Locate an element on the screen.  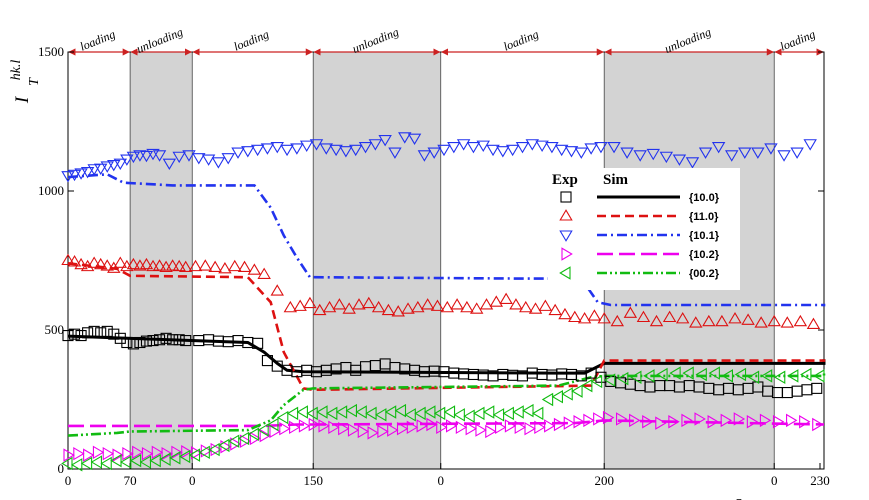
y-label-main: I is located at coordinates (22, 99).